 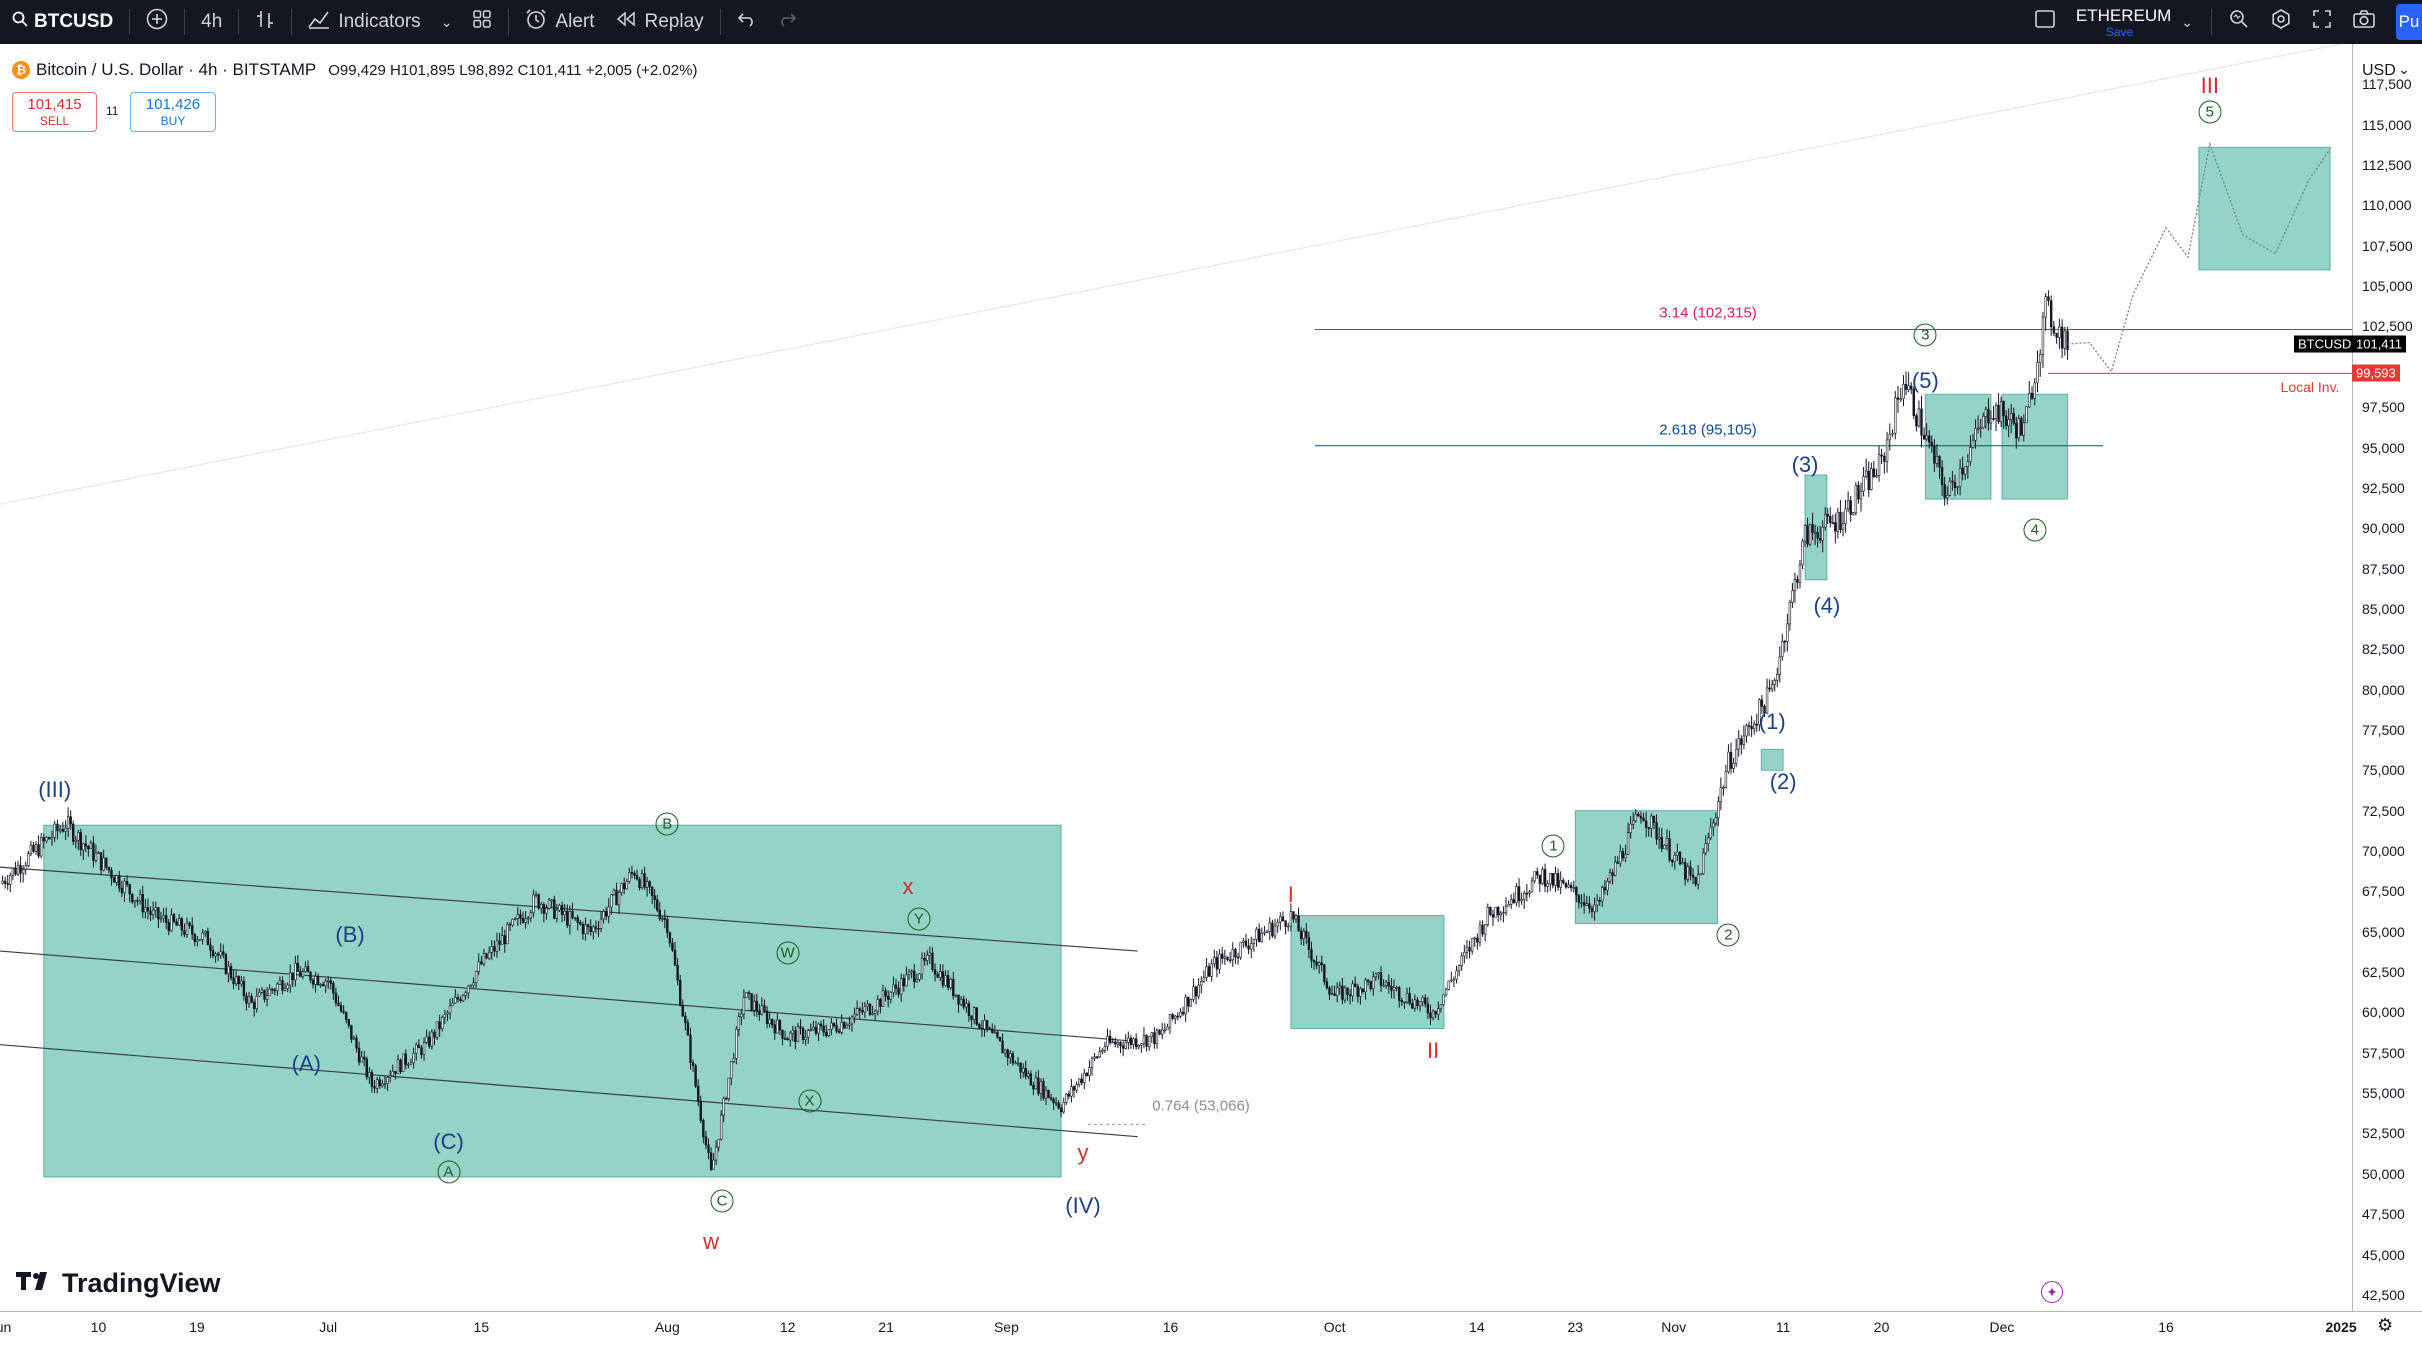 What do you see at coordinates (36, 1283) in the screenshot?
I see `tv-mark-icon` at bounding box center [36, 1283].